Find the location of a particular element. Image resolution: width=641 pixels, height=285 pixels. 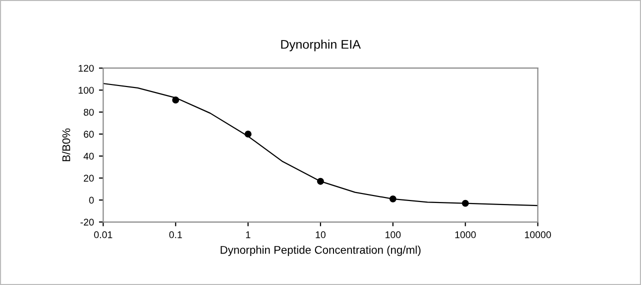

chart-title: Dynorphin EIA is located at coordinates (321, 46).